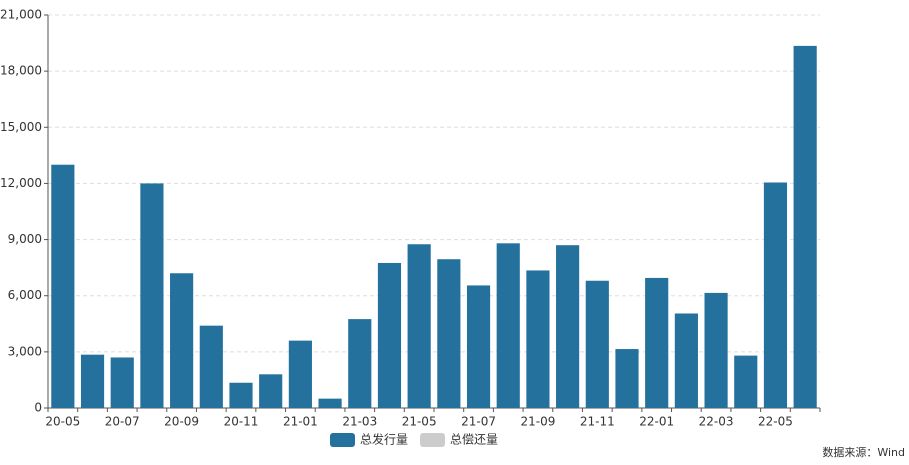  What do you see at coordinates (21, 183) in the screenshot?
I see `y-tick-label: 12,000` at bounding box center [21, 183].